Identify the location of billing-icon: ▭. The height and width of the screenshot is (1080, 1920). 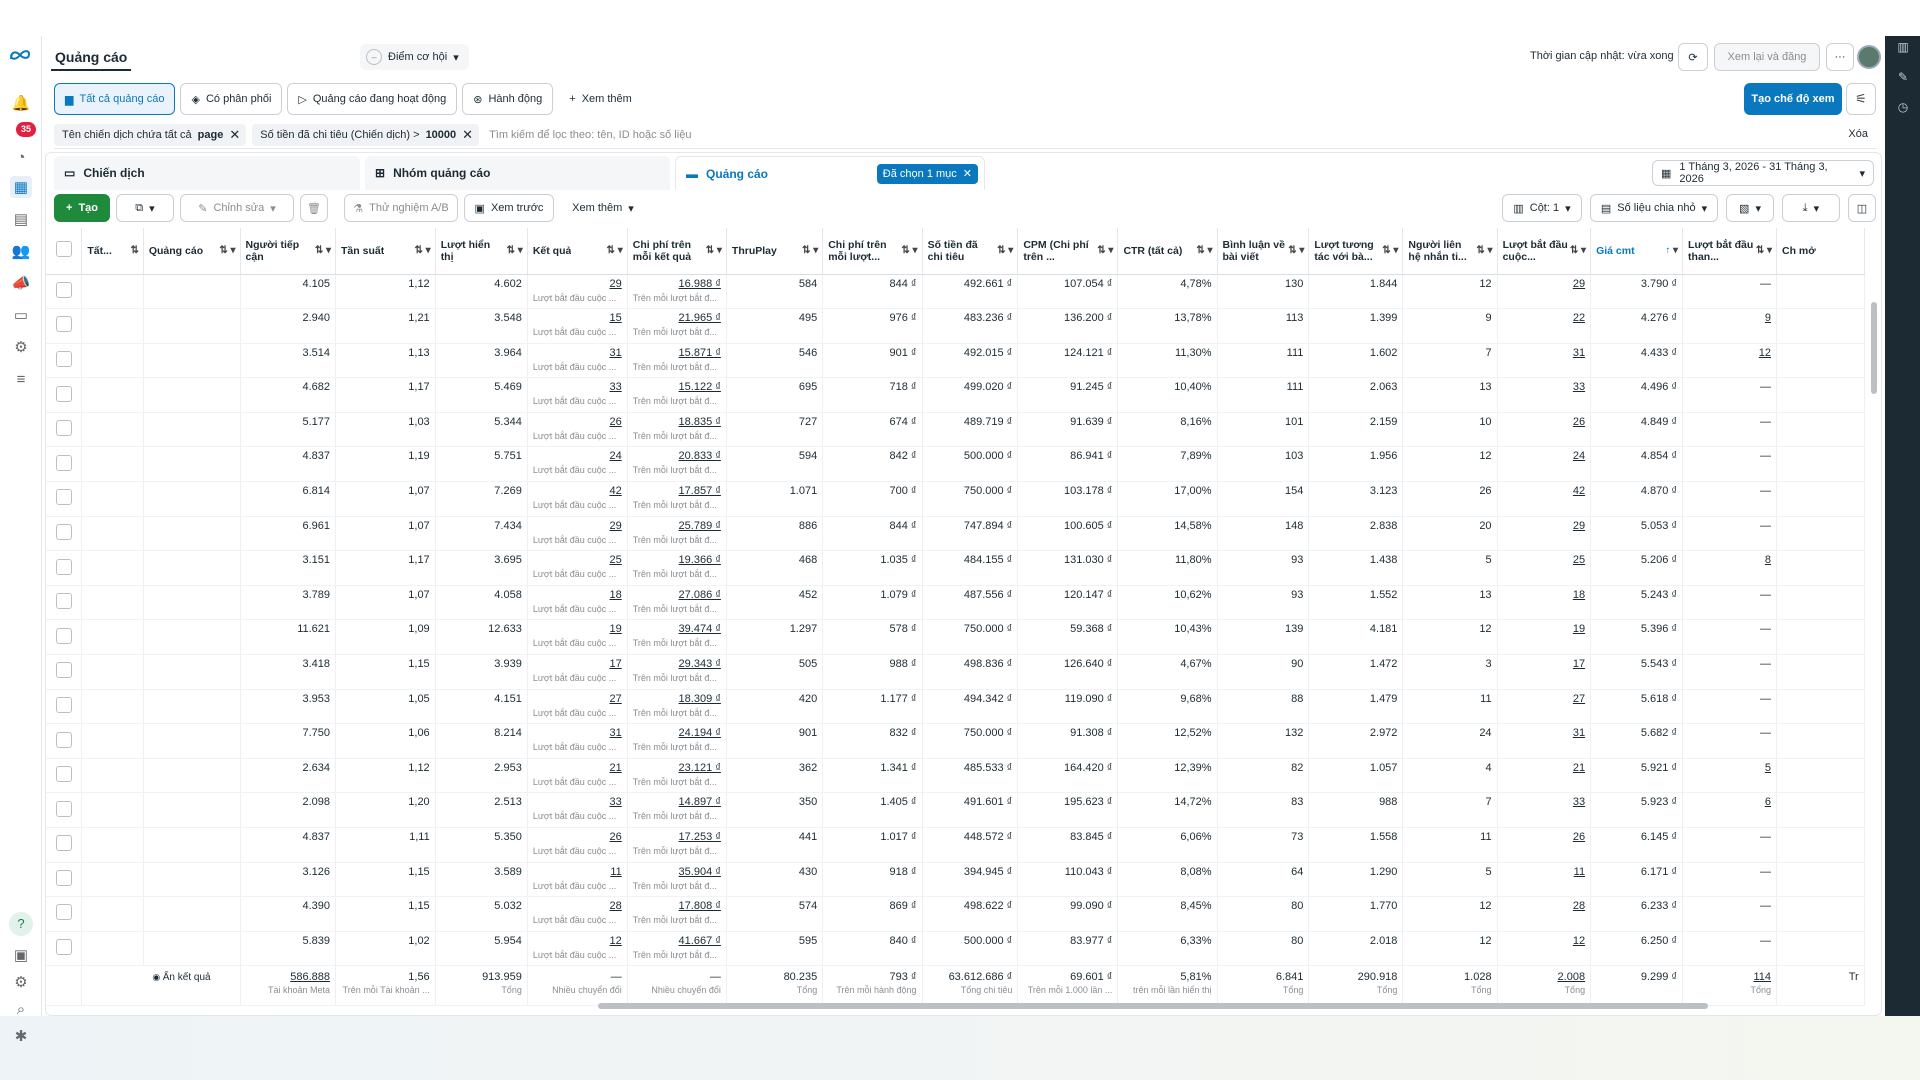
(21, 315).